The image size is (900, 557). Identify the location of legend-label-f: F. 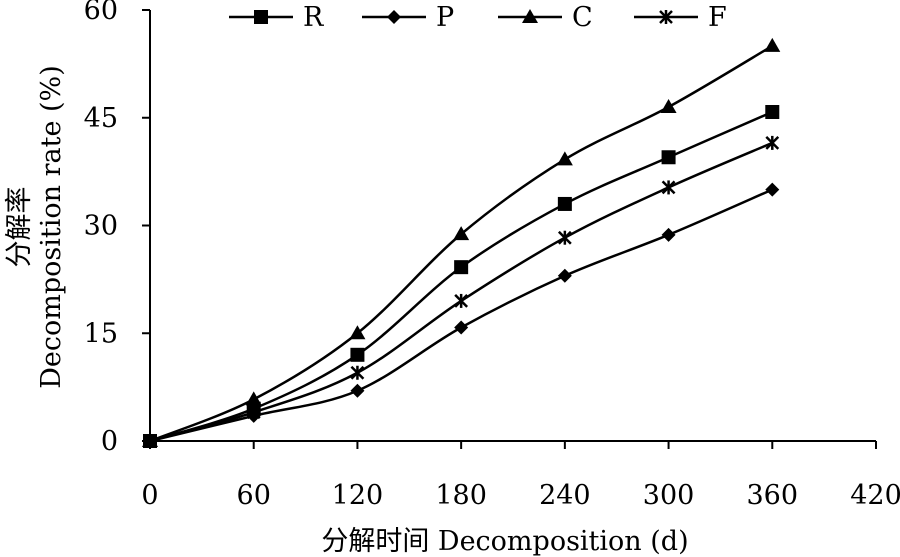
(717, 17).